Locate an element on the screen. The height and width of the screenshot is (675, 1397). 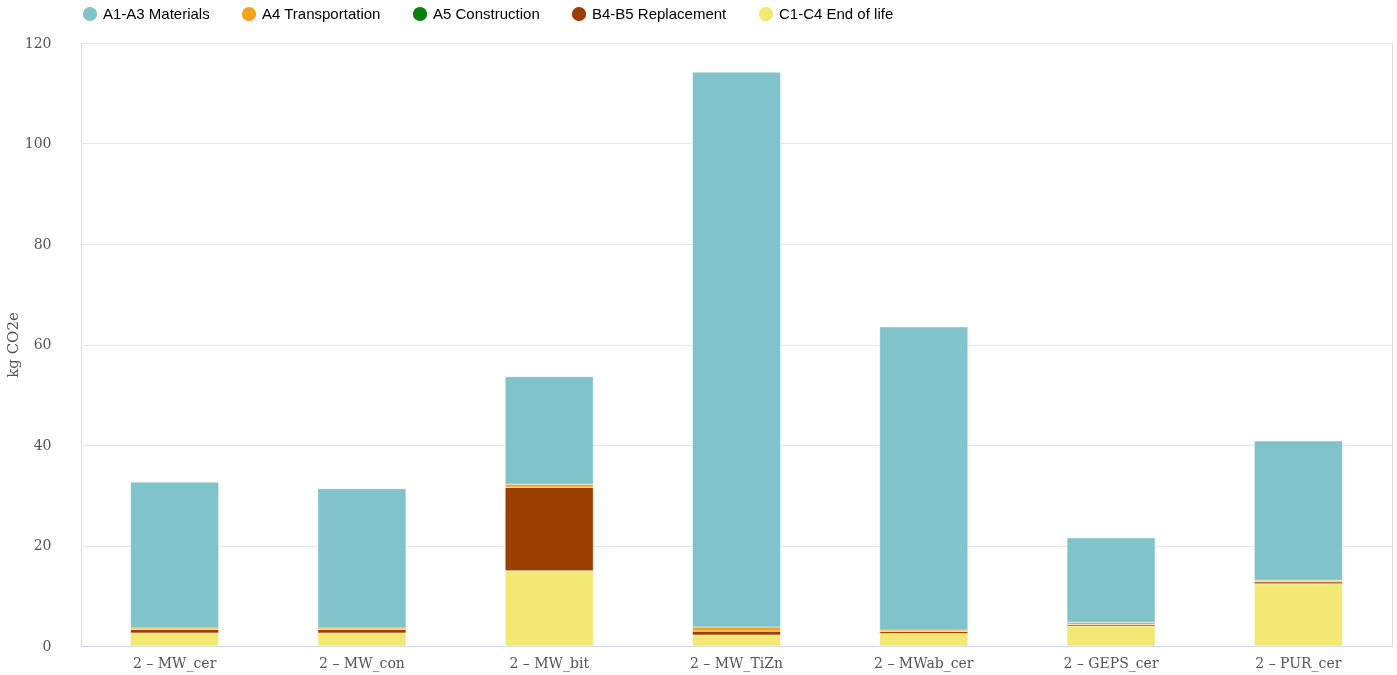
y-tick-label: 20 is located at coordinates (42, 545).